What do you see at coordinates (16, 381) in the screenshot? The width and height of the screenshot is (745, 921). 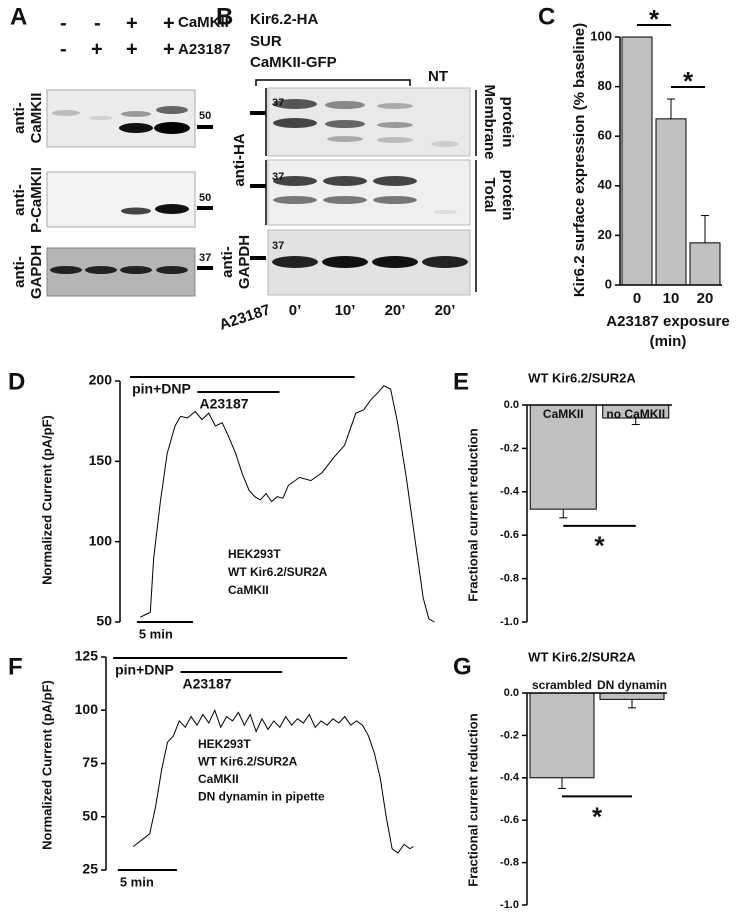 I see `panel-label: D` at bounding box center [16, 381].